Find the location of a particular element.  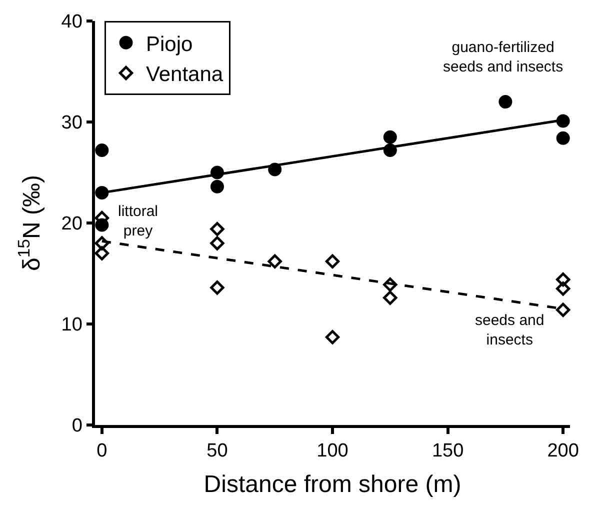

legend-label: Piojo is located at coordinates (169, 44).